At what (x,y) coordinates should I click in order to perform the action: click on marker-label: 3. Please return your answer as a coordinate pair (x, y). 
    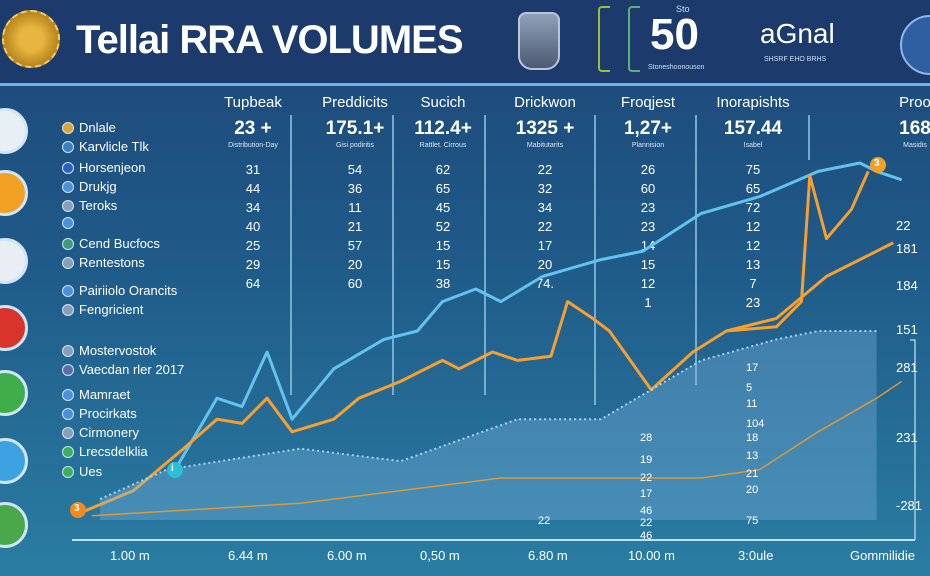
    Looking at the image, I should click on (77, 508).